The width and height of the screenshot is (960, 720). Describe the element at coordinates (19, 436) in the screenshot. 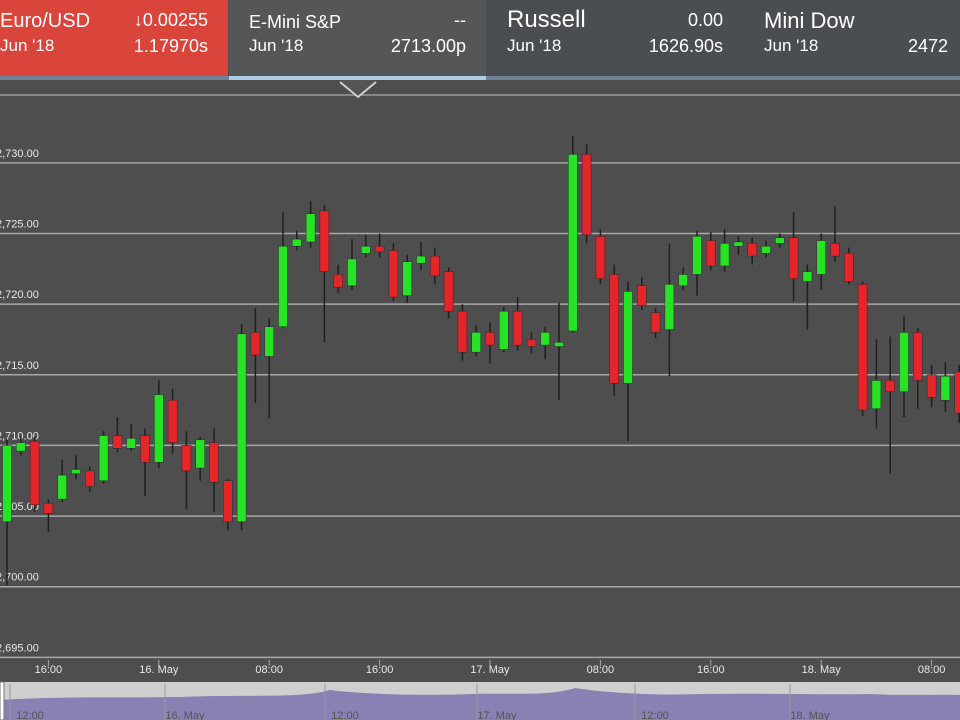

I see `y-tick-label: 2,710.00` at that location.